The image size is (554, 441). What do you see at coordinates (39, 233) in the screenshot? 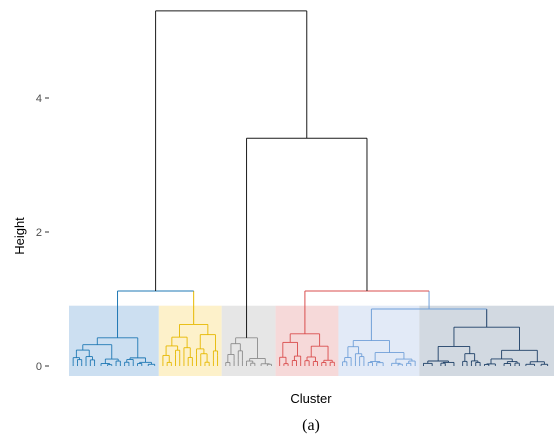
I see `y-tick-label: 2` at bounding box center [39, 233].